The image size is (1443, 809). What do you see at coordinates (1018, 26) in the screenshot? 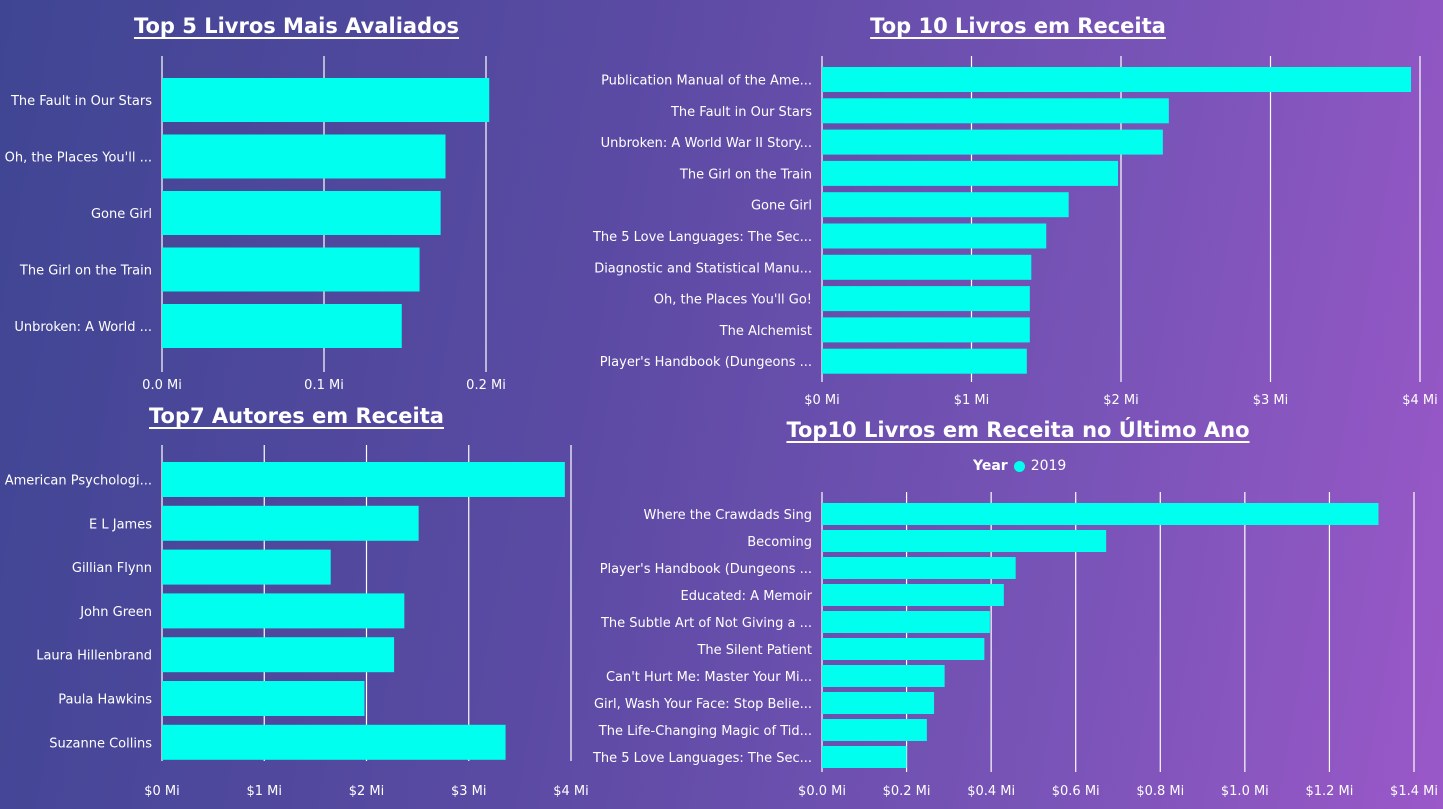
I see `chart-title: Top 10 Livros em Receita` at bounding box center [1018, 26].